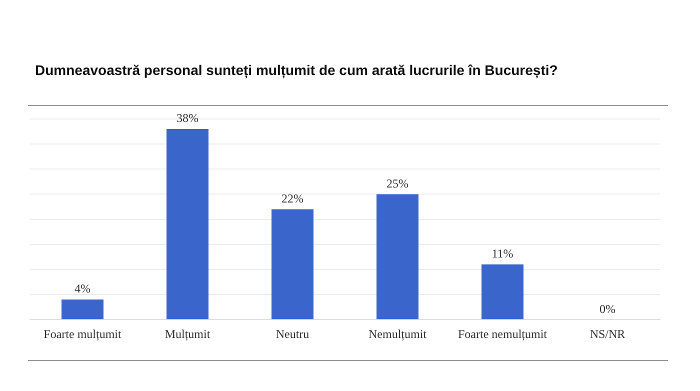  Describe the element at coordinates (503, 253) in the screenshot. I see `data-label: 11%` at that location.